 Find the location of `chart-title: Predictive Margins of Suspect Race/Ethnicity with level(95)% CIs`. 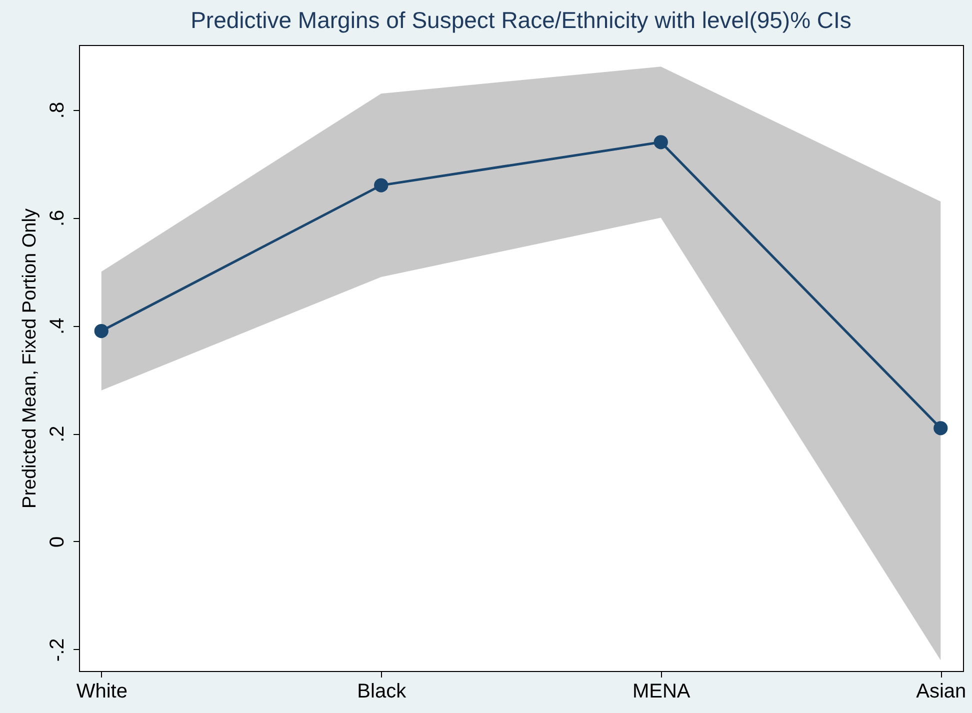

chart-title: Predictive Margins of Suspect Race/Ethnicity with level(95)% CIs is located at coordinates (521, 20).